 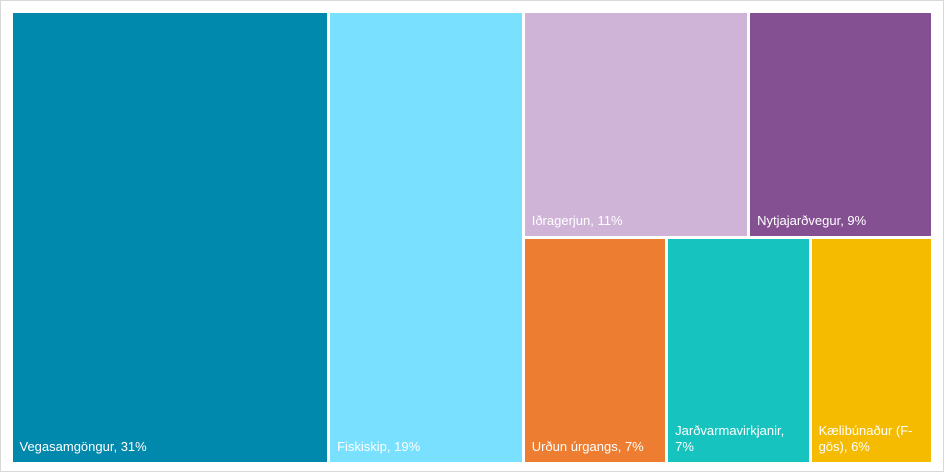 I want to click on tile-label: Vegasamgöngur, 31%, so click(x=83, y=446).